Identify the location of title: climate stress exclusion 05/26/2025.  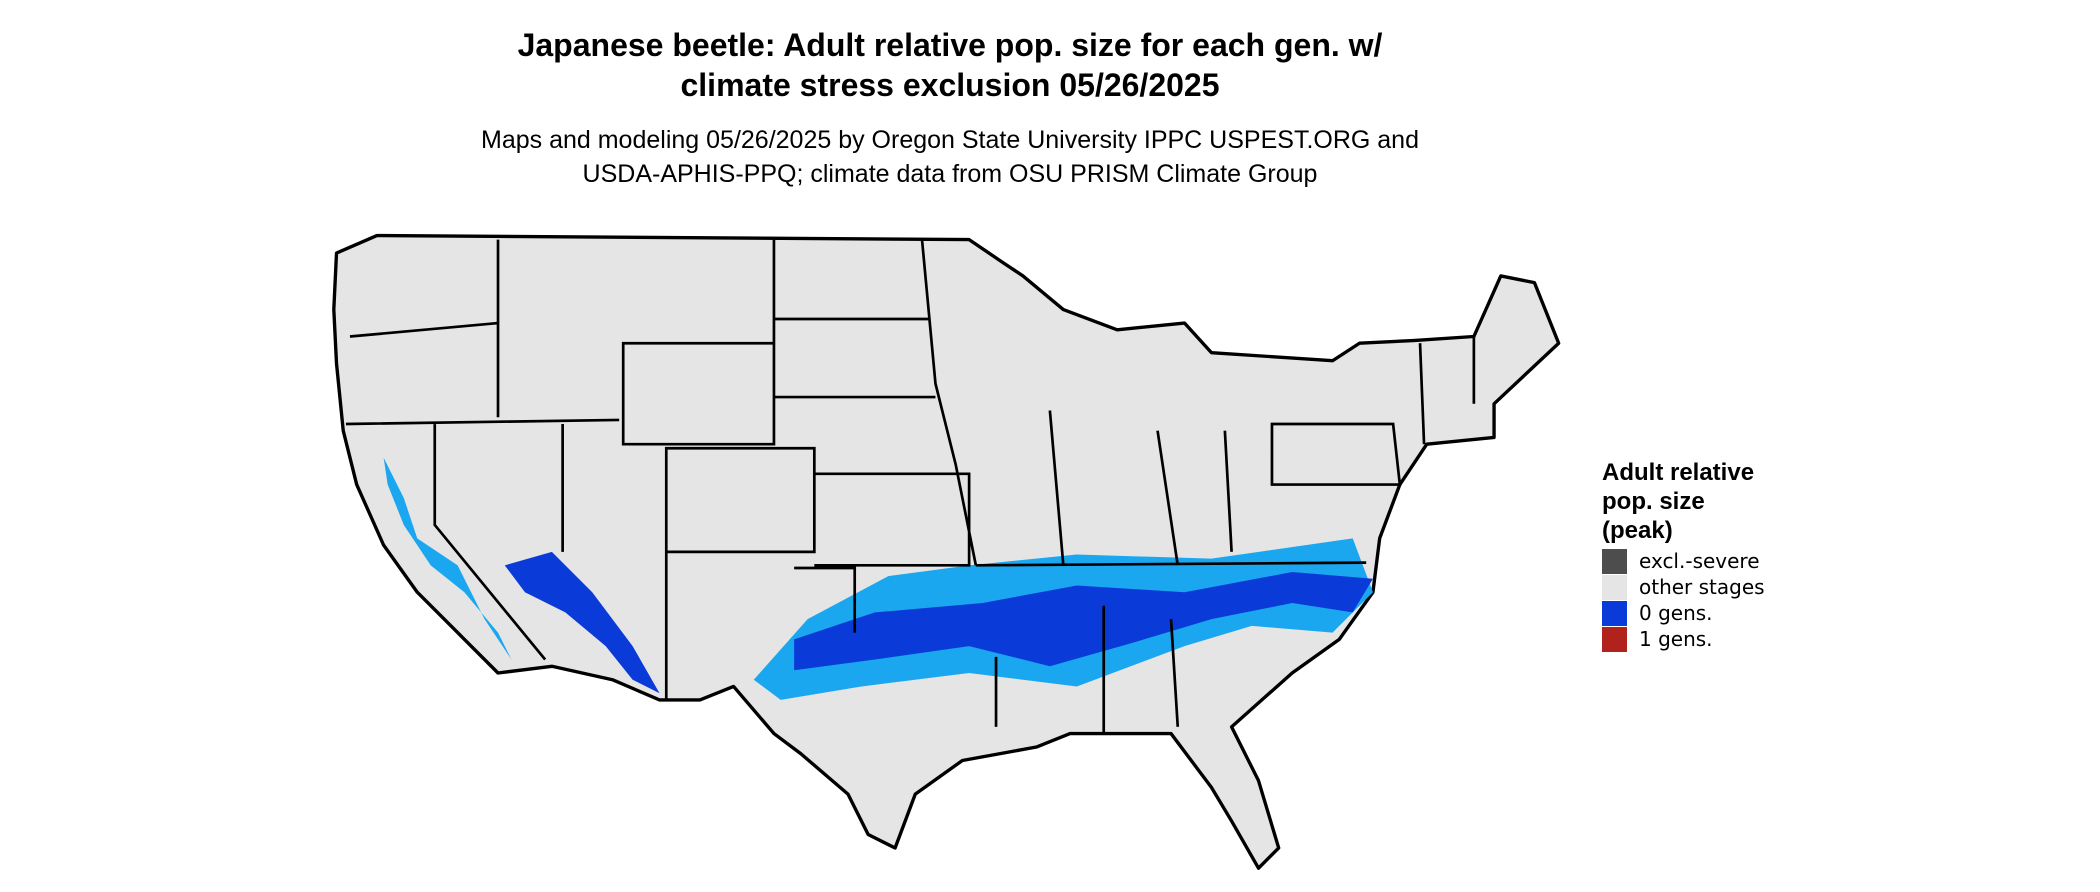
(949, 85).